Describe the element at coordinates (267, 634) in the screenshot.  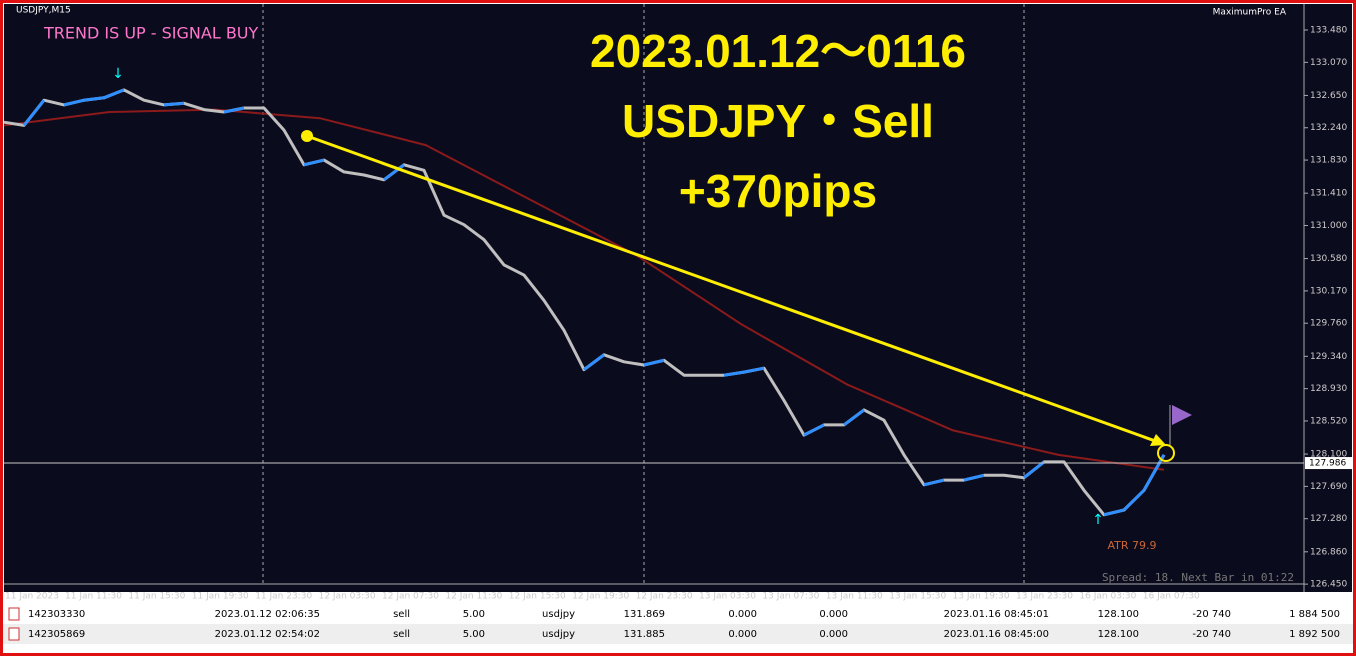
I see `table-cell: 2023.01.12 02:54:02` at that location.